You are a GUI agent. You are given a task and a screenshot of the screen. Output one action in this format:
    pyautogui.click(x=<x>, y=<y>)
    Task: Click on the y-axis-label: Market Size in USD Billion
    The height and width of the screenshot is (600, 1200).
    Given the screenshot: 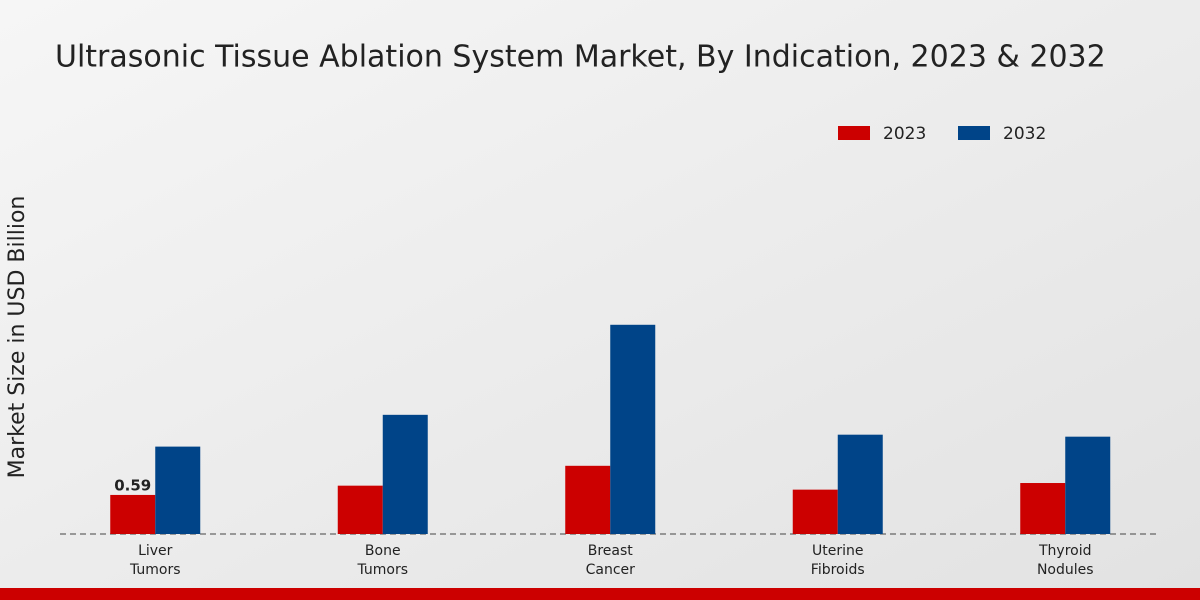 What is the action you would take?
    pyautogui.click(x=17, y=337)
    